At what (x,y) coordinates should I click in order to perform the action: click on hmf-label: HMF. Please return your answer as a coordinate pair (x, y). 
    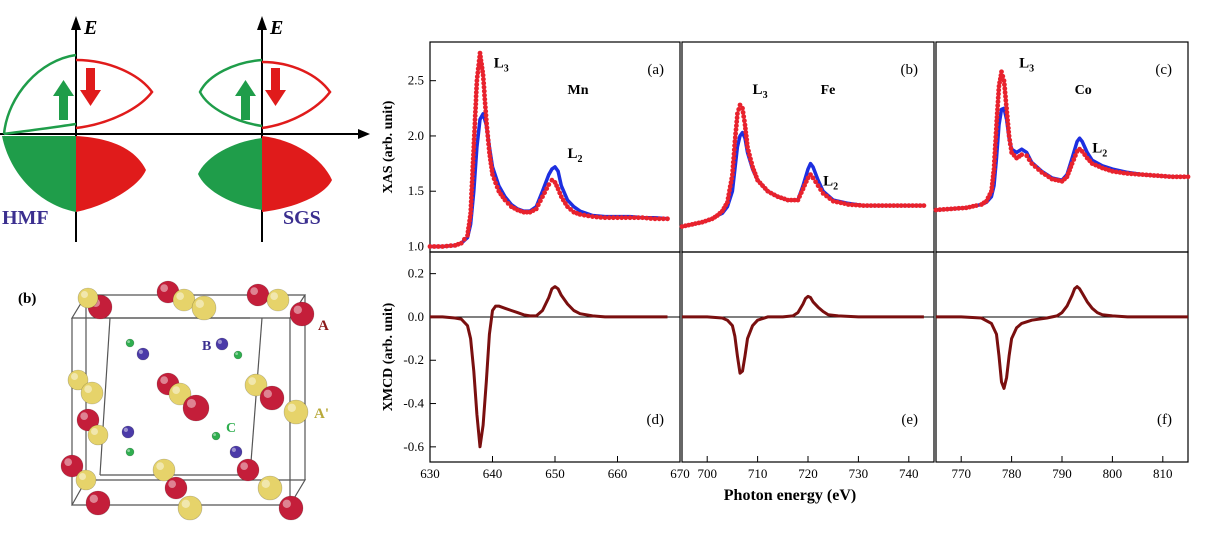
    Looking at the image, I should click on (25, 218).